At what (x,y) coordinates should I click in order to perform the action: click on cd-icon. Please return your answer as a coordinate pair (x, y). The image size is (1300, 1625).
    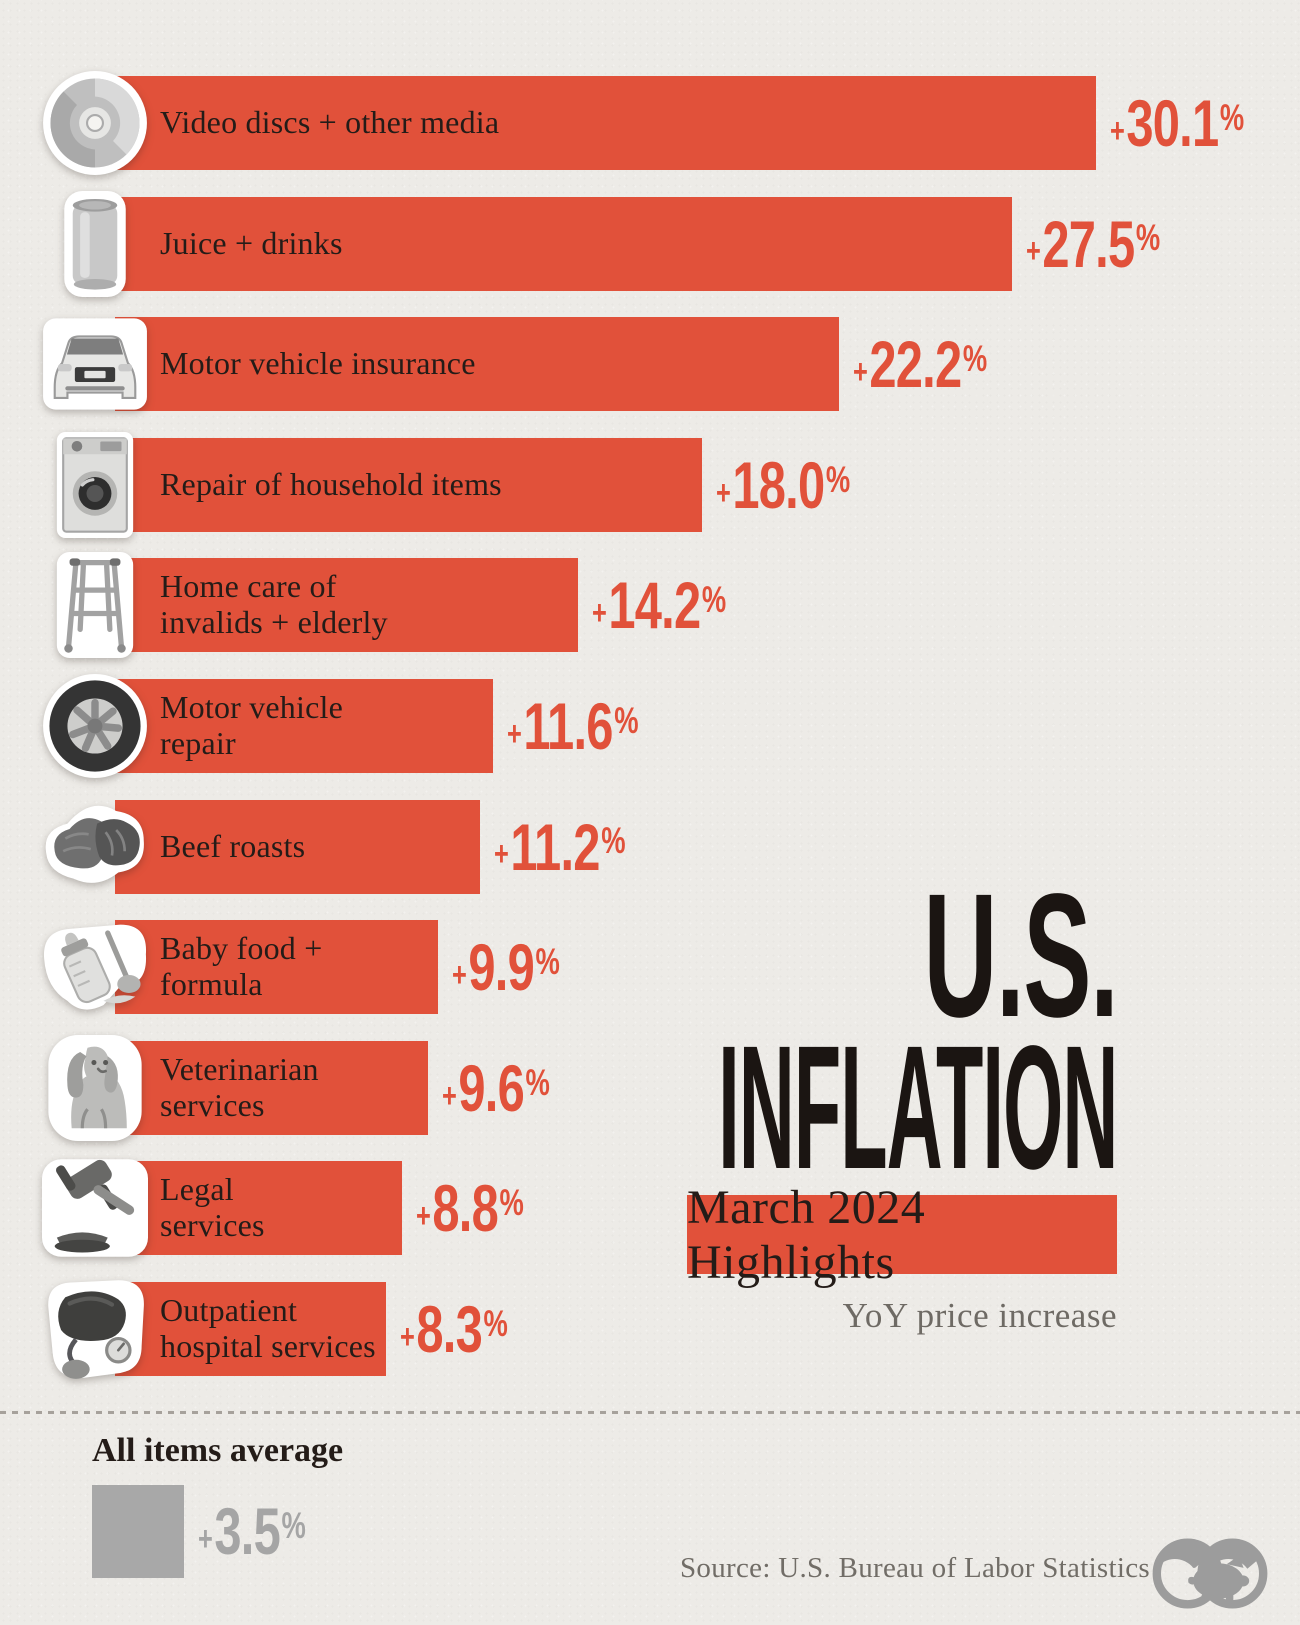
    Looking at the image, I should click on (95, 123).